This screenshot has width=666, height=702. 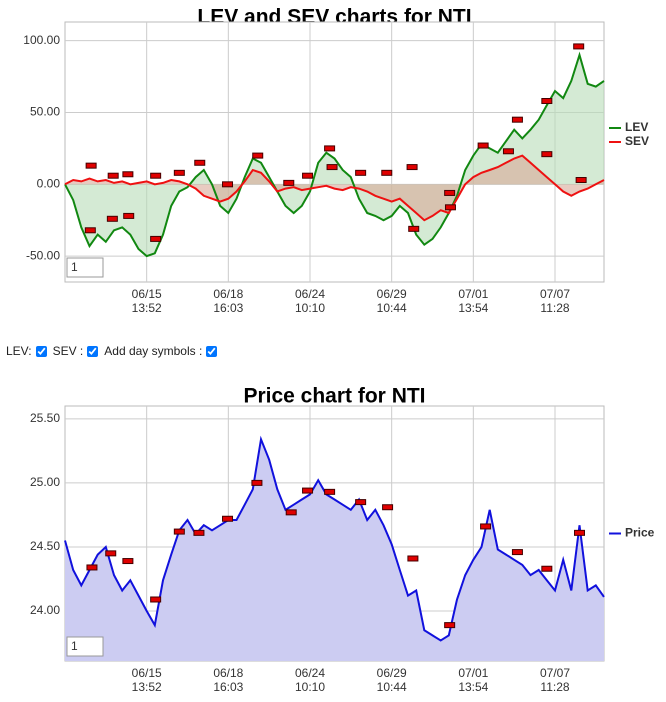 What do you see at coordinates (45, 546) in the screenshot?
I see `y-tick-label: 24.50` at bounding box center [45, 546].